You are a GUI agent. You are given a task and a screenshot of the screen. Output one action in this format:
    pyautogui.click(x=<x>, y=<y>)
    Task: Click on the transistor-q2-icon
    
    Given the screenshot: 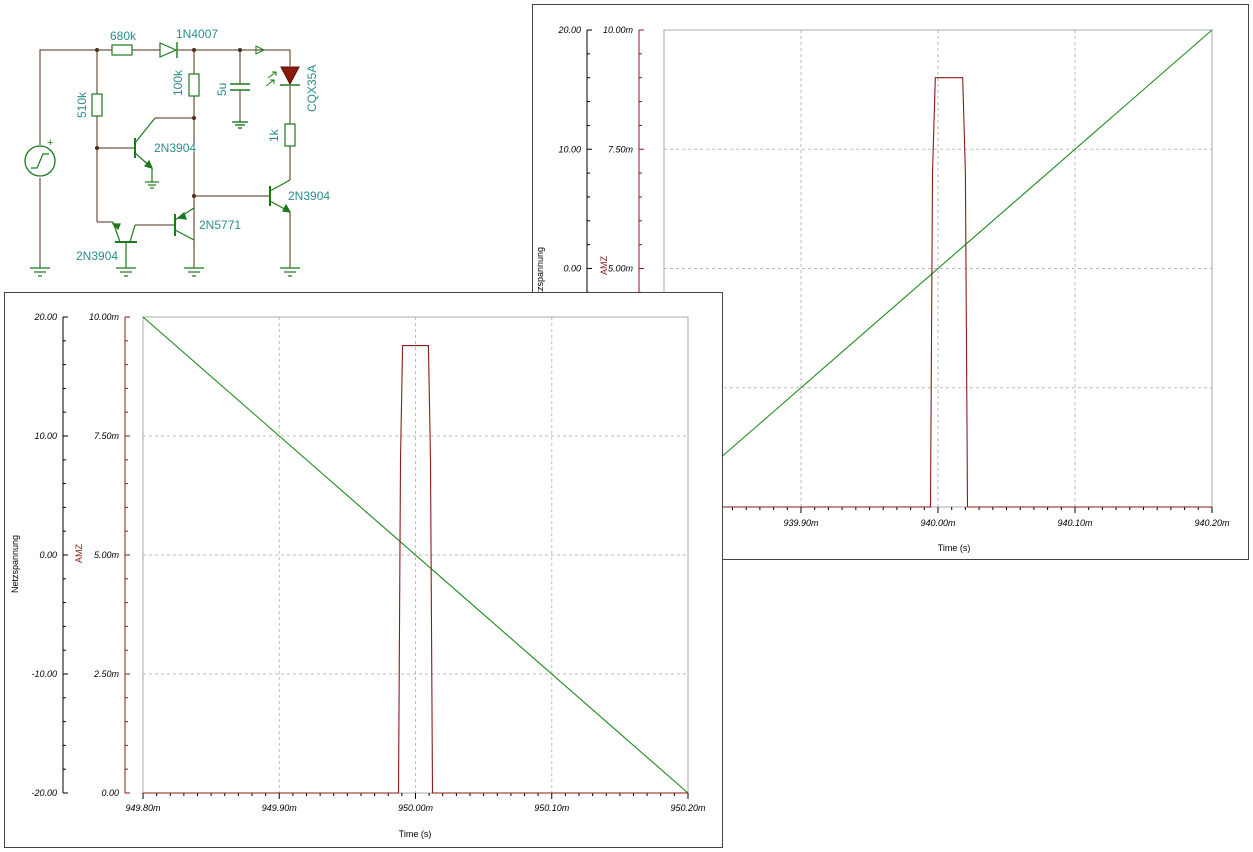 What is the action you would take?
    pyautogui.click(x=124, y=244)
    